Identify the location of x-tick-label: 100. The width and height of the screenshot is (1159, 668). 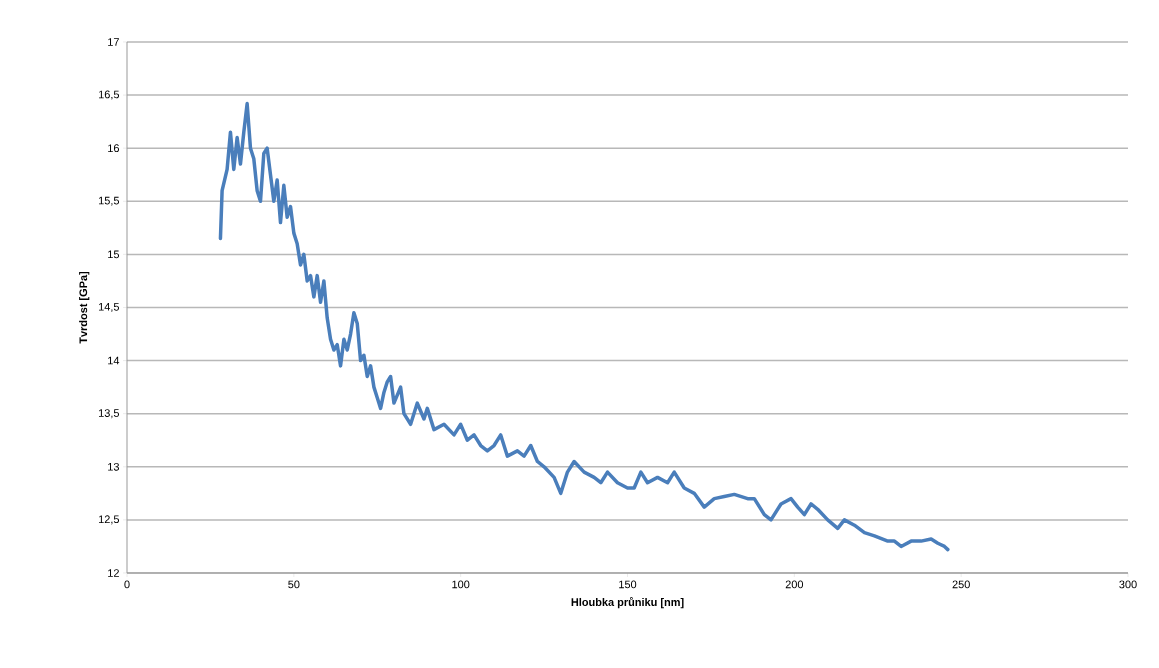
(461, 584).